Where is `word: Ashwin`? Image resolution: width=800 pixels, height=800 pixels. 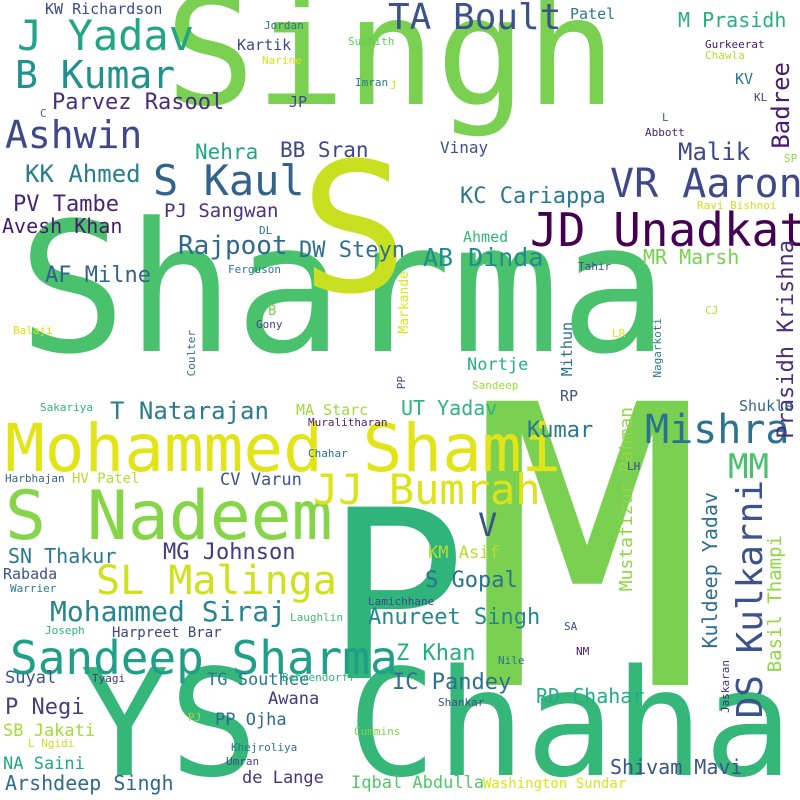 word: Ashwin is located at coordinates (74, 135).